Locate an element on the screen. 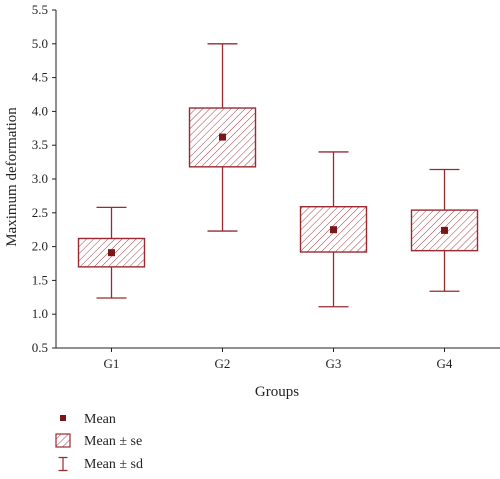 The image size is (500, 479). box-group-g1 is located at coordinates (111, 252).